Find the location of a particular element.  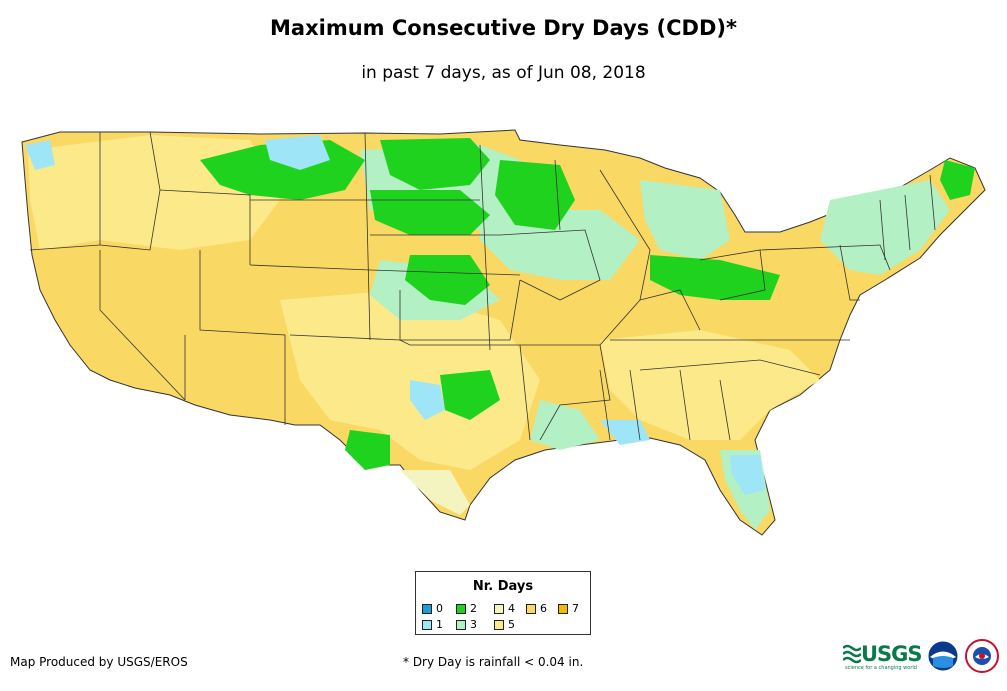

zone-2-minnesota is located at coordinates (535, 195).